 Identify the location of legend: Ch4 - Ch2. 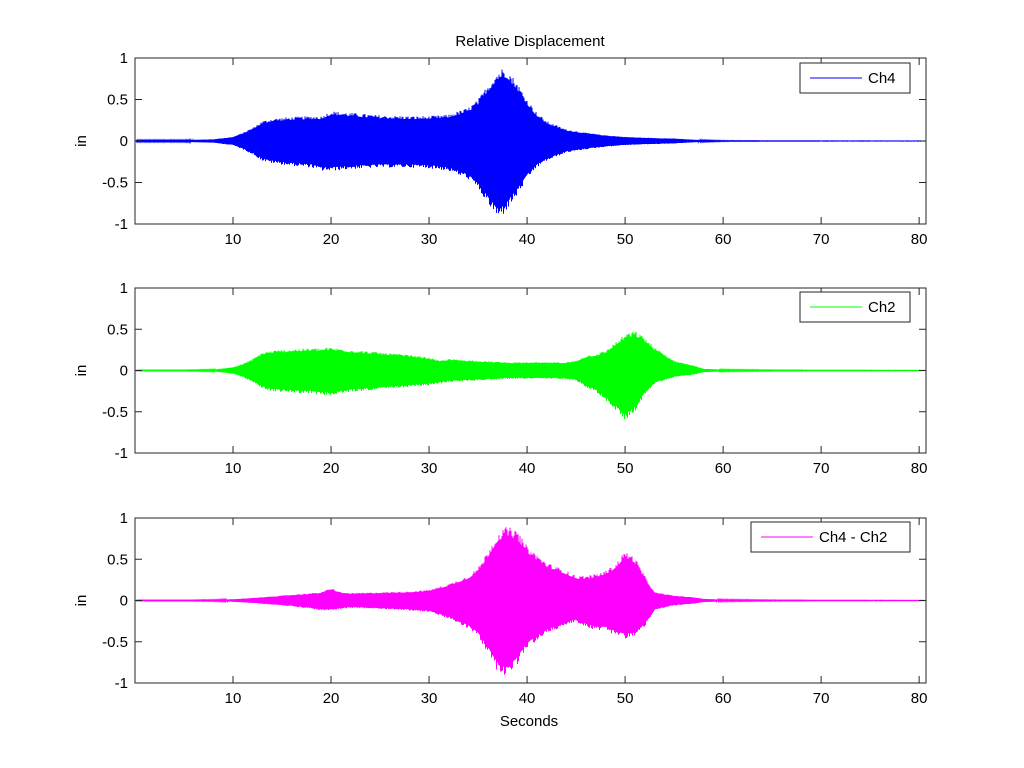
(830, 537).